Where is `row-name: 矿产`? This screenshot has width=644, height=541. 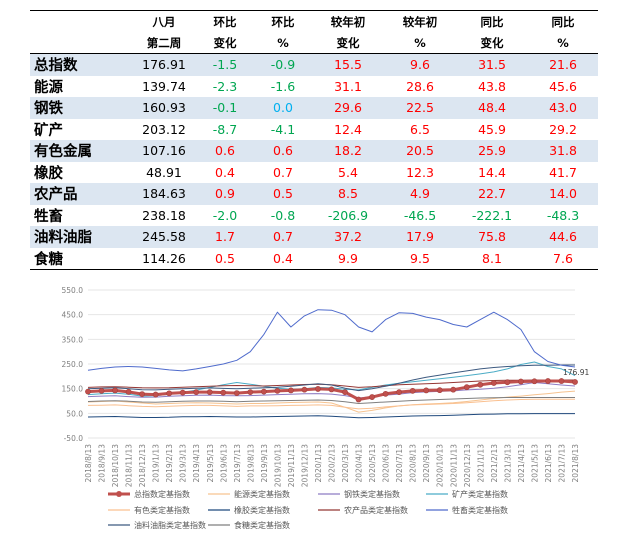 row-name: 矿产 is located at coordinates (48, 130).